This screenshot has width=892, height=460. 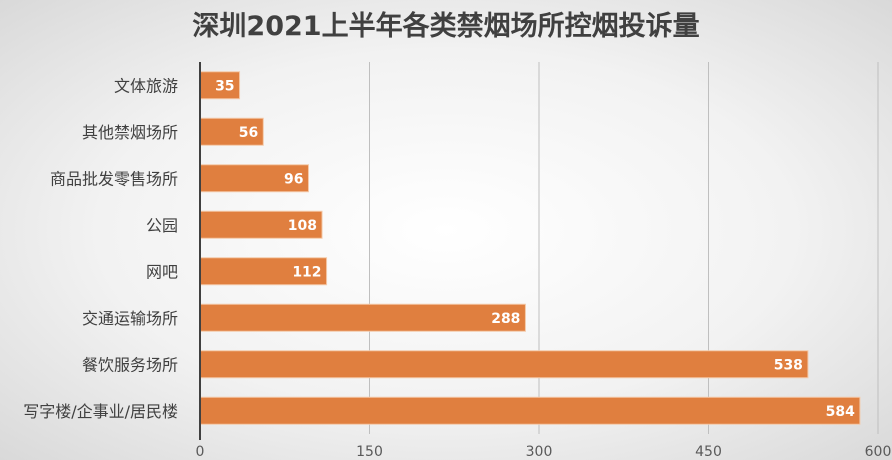 What do you see at coordinates (248, 133) in the screenshot?
I see `data-label-1: 56` at bounding box center [248, 133].